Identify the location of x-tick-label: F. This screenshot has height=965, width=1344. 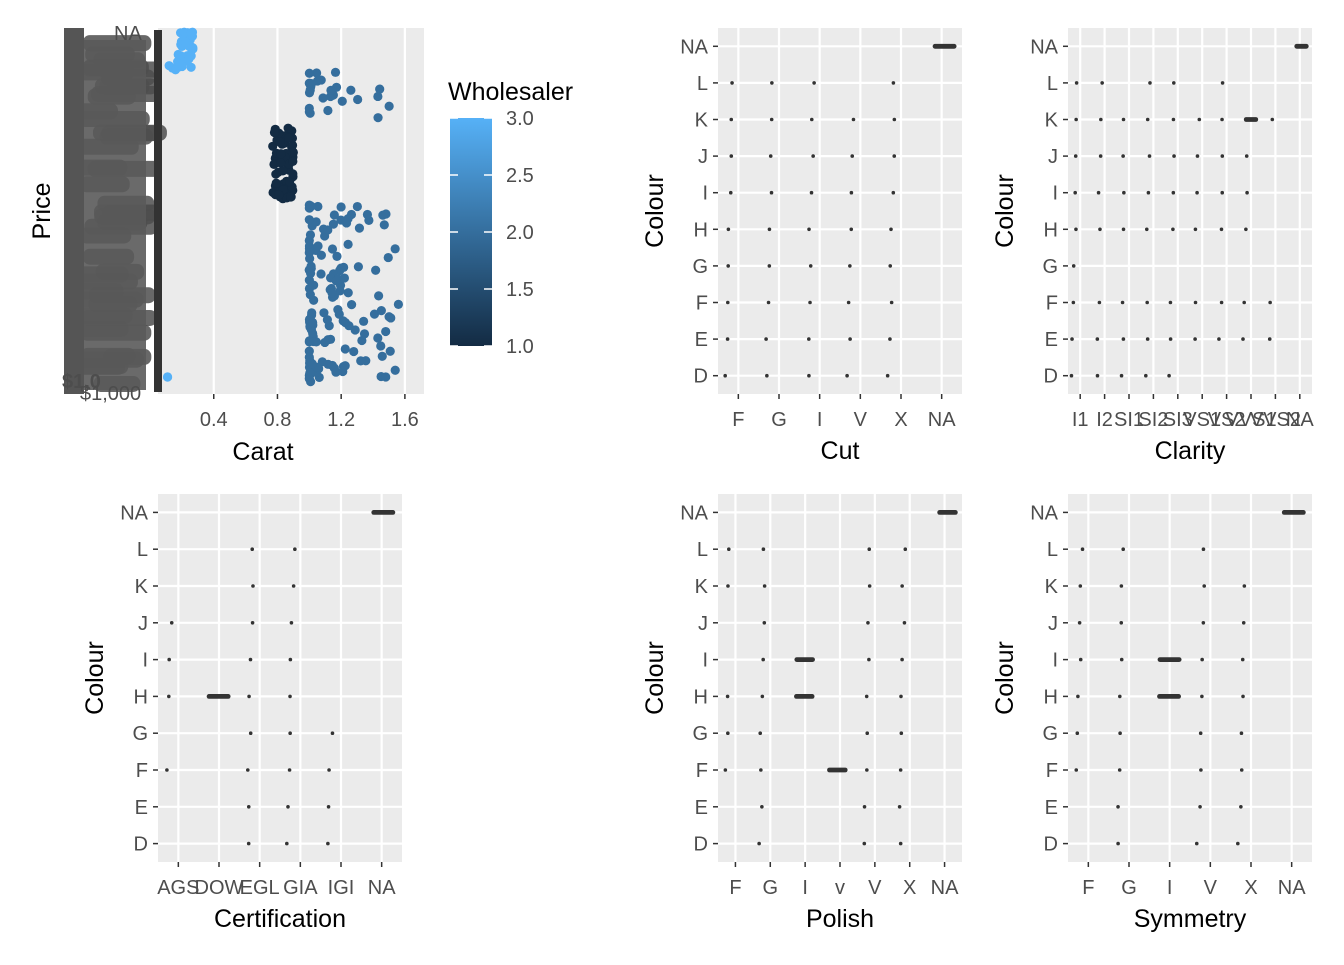
(738, 420).